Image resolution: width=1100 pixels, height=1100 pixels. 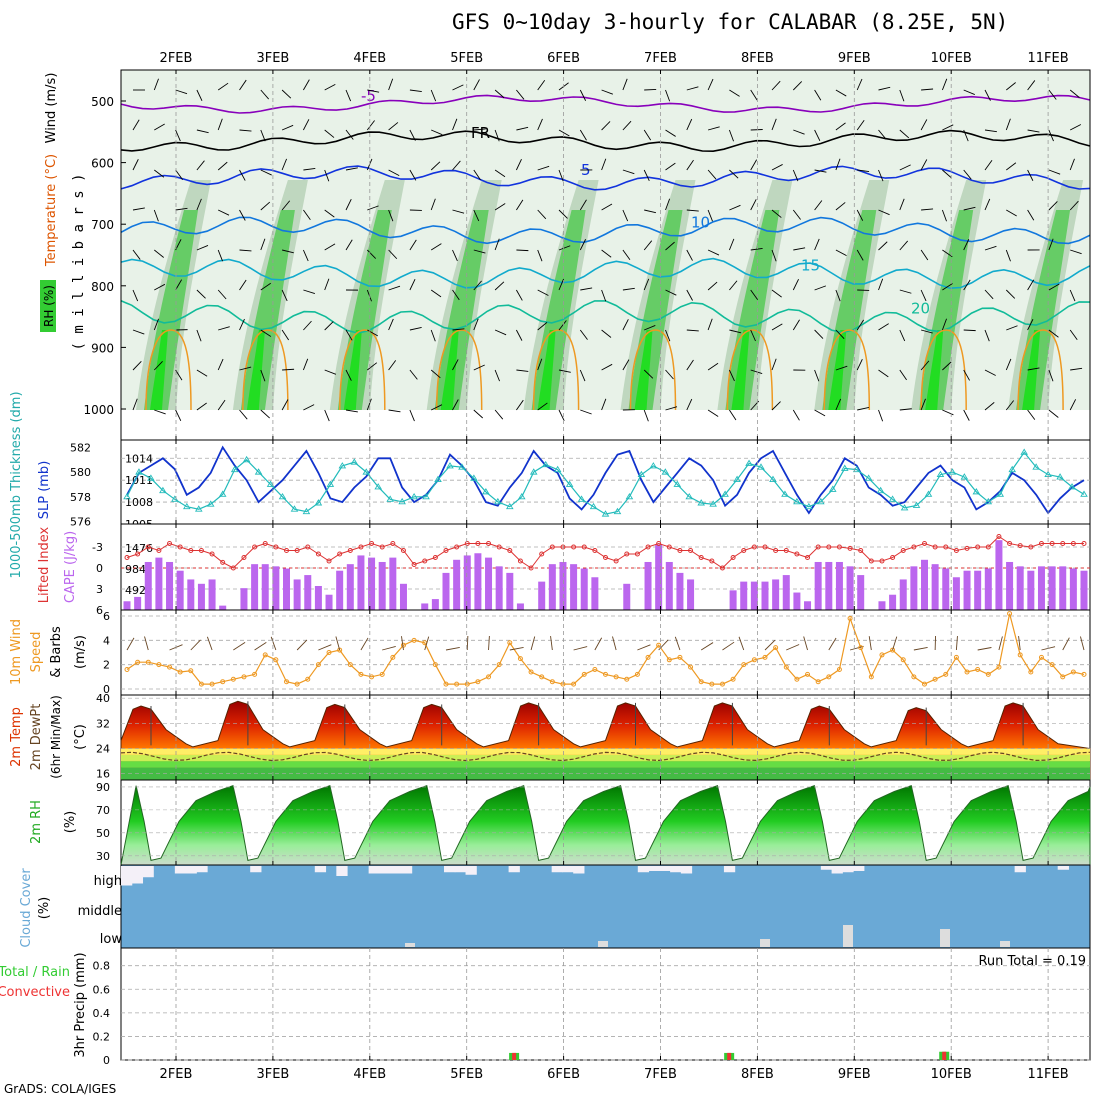 I want to click on contour-line, so click(x=605, y=178).